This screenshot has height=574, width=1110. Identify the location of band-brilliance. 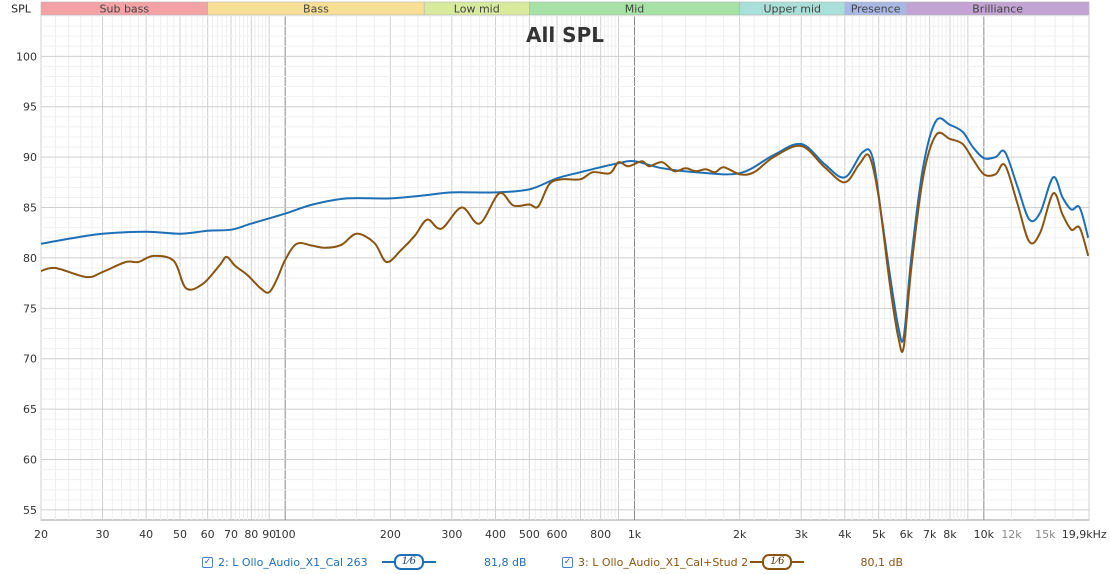
(998, 8).